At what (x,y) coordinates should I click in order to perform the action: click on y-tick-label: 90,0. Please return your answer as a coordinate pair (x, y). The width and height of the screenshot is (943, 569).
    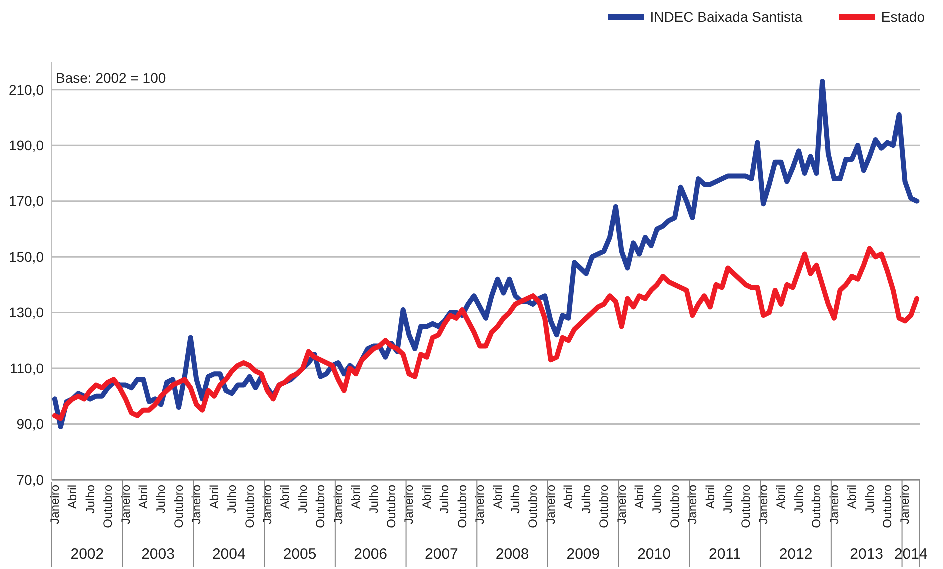
    Looking at the image, I should click on (30, 424).